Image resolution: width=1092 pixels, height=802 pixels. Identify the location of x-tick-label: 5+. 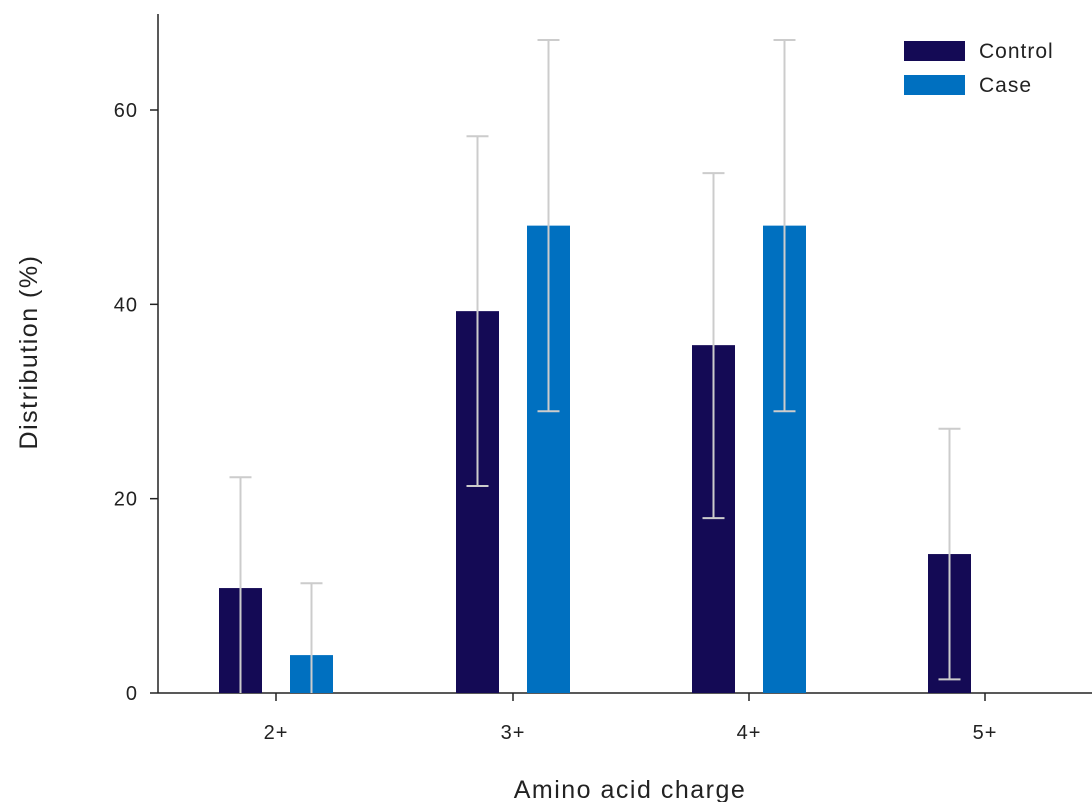
(985, 733).